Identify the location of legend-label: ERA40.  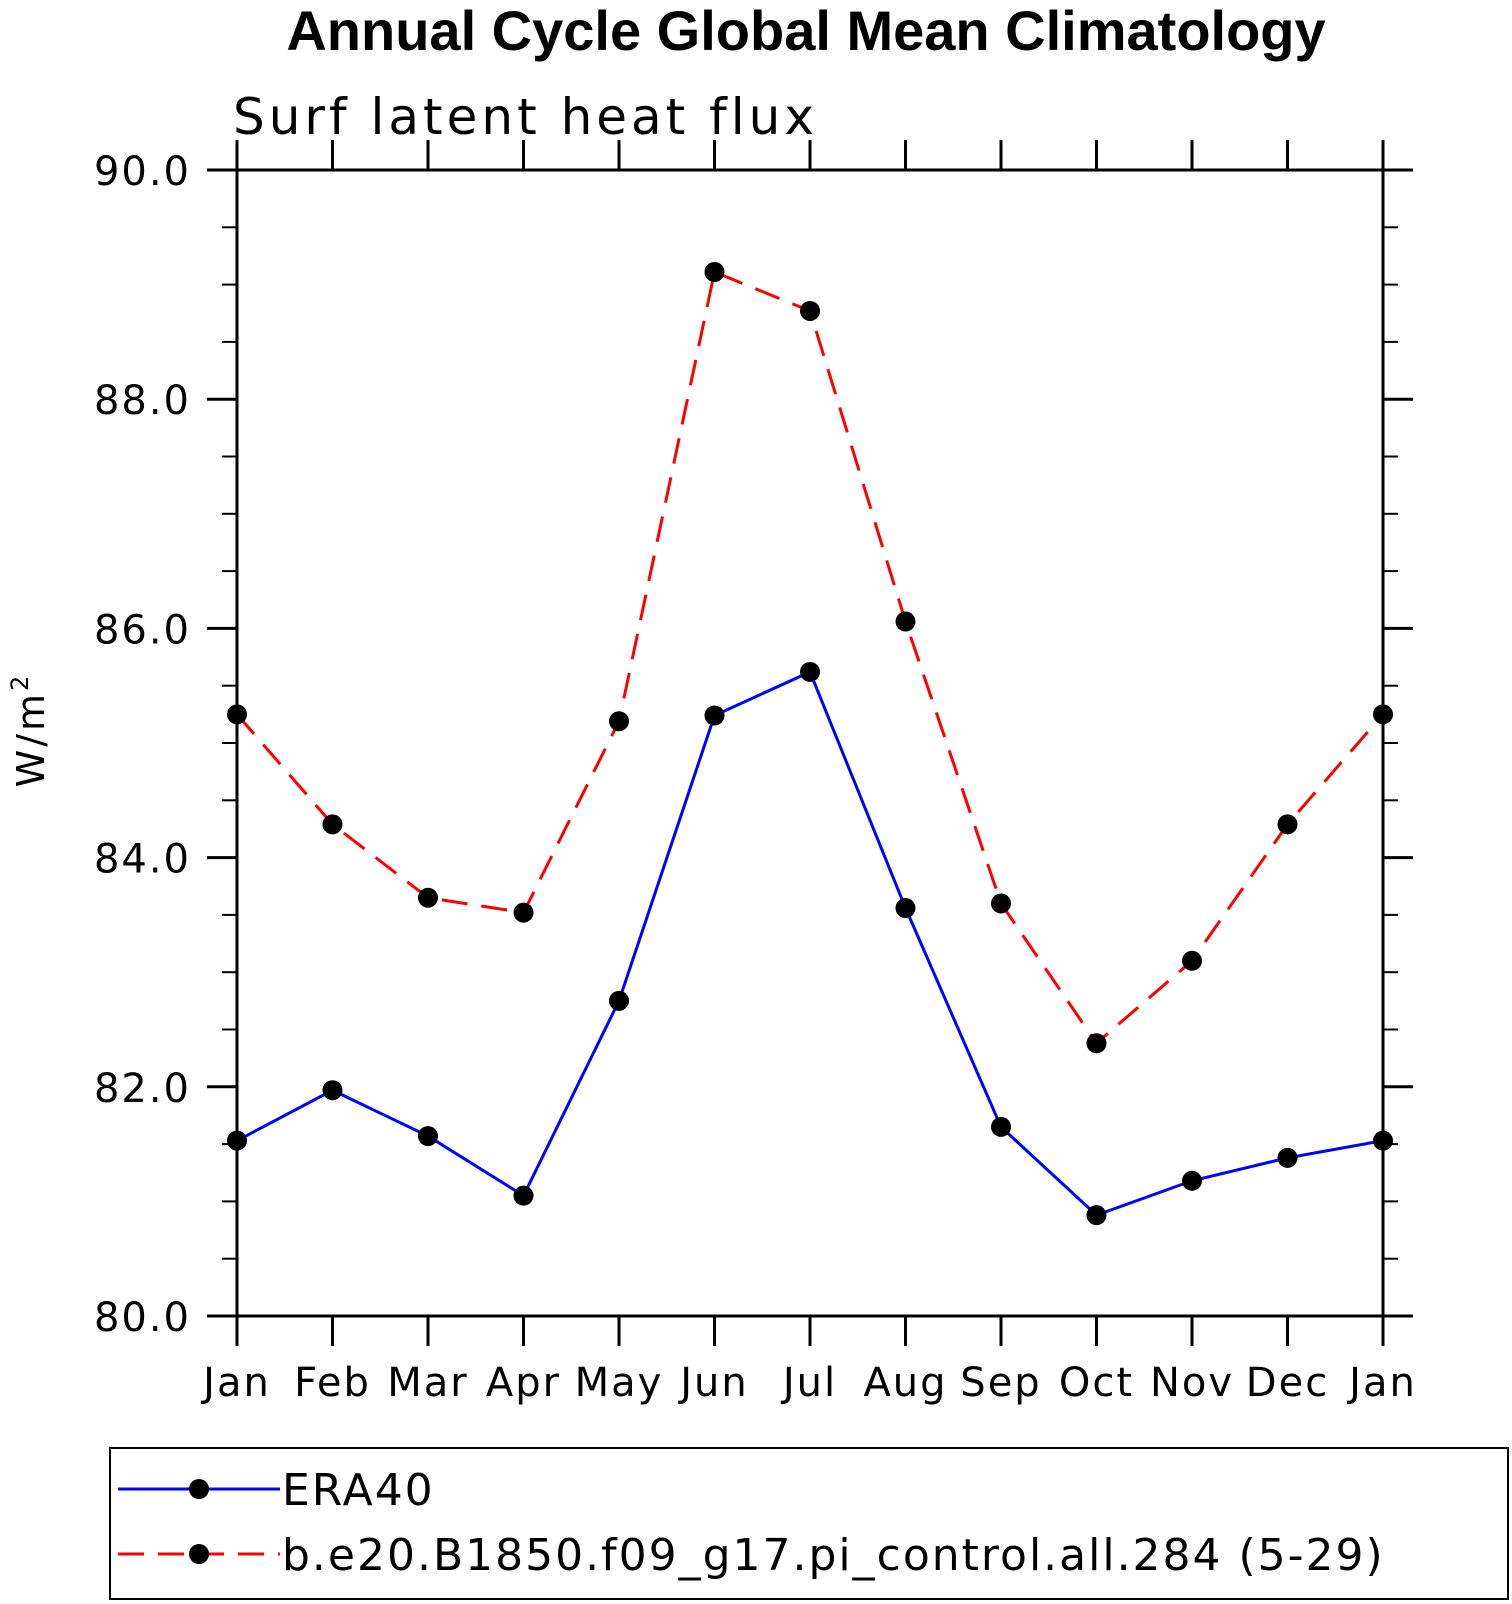
(358, 1490).